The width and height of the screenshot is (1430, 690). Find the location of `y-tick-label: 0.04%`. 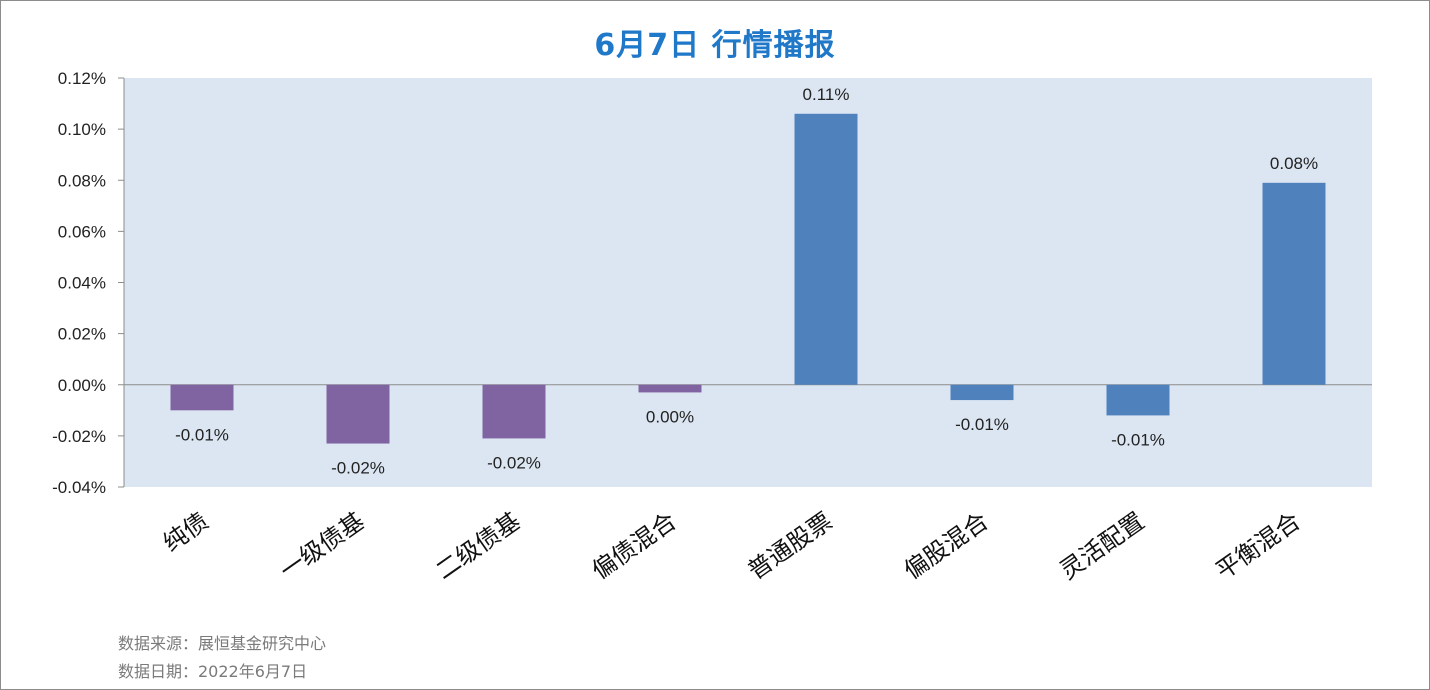

y-tick-label: 0.04% is located at coordinates (82, 283).